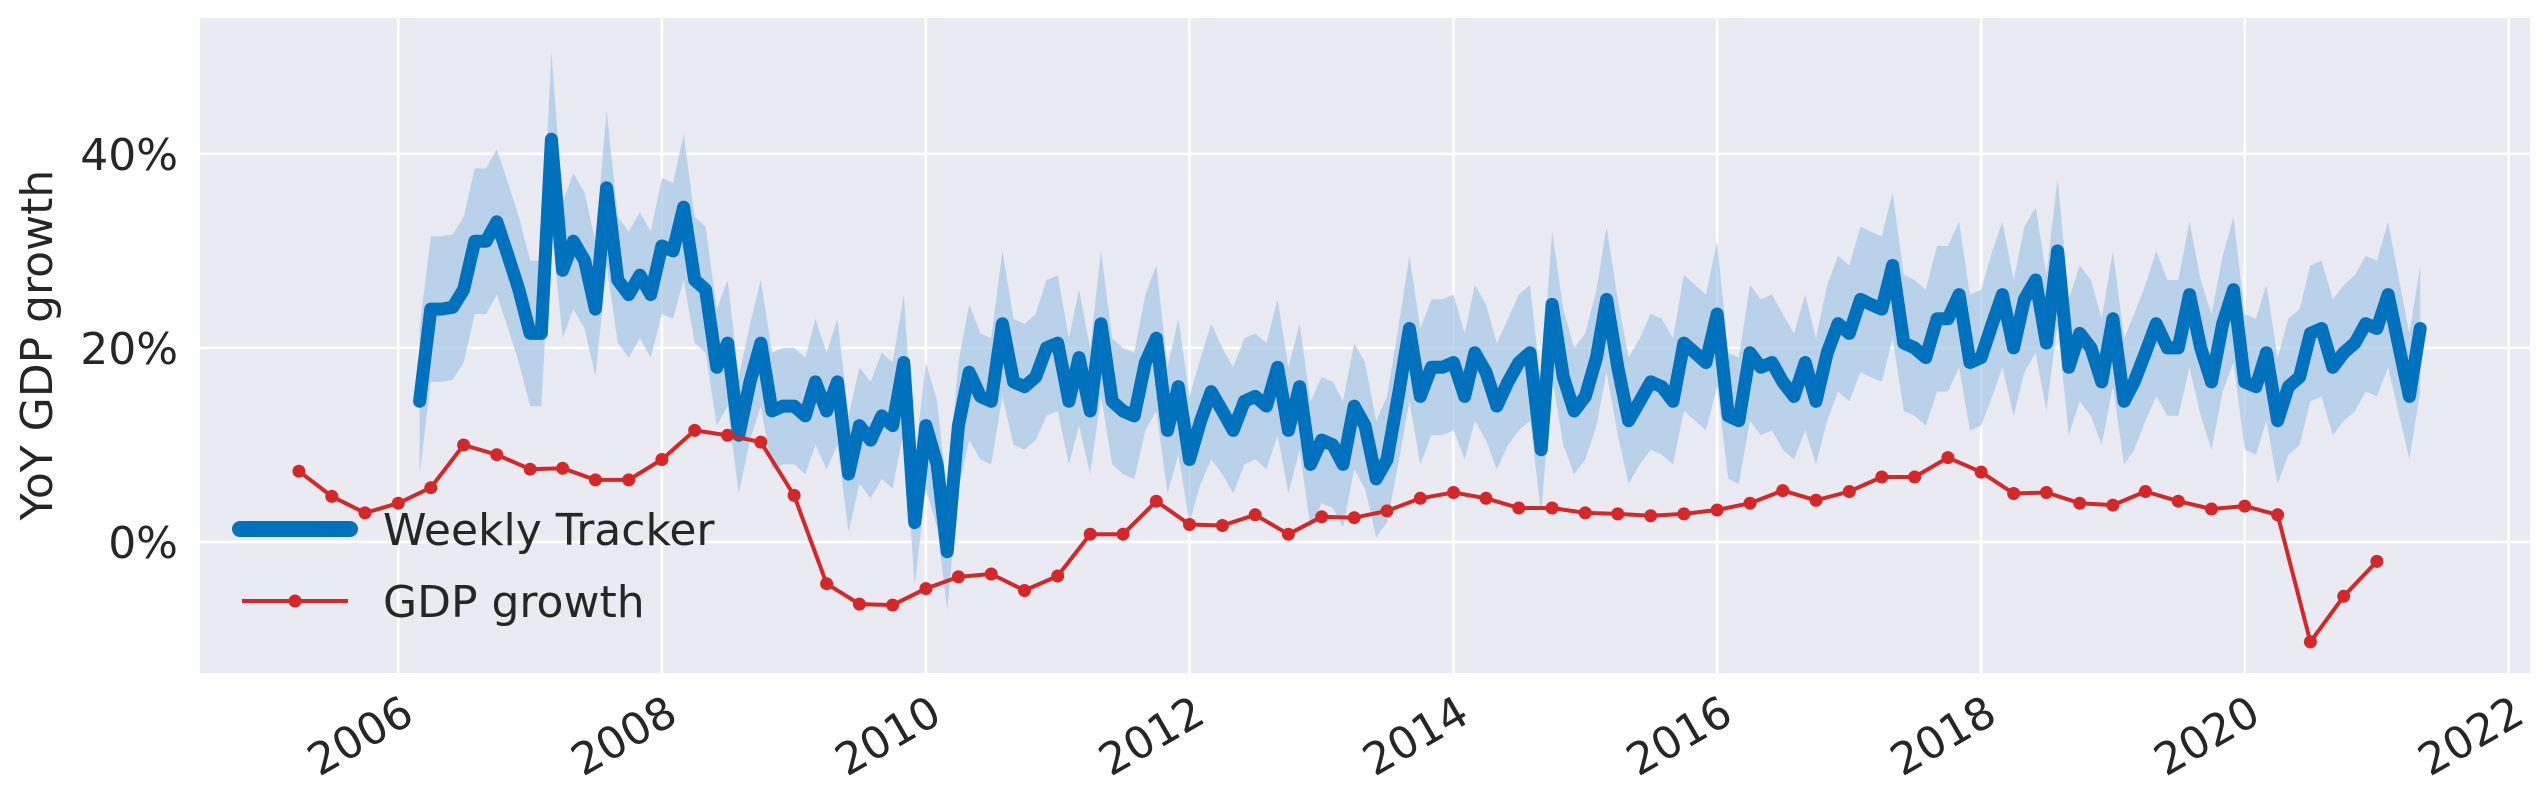  What do you see at coordinates (1152, 736) in the screenshot?
I see `x-tick-label: 2012` at bounding box center [1152, 736].